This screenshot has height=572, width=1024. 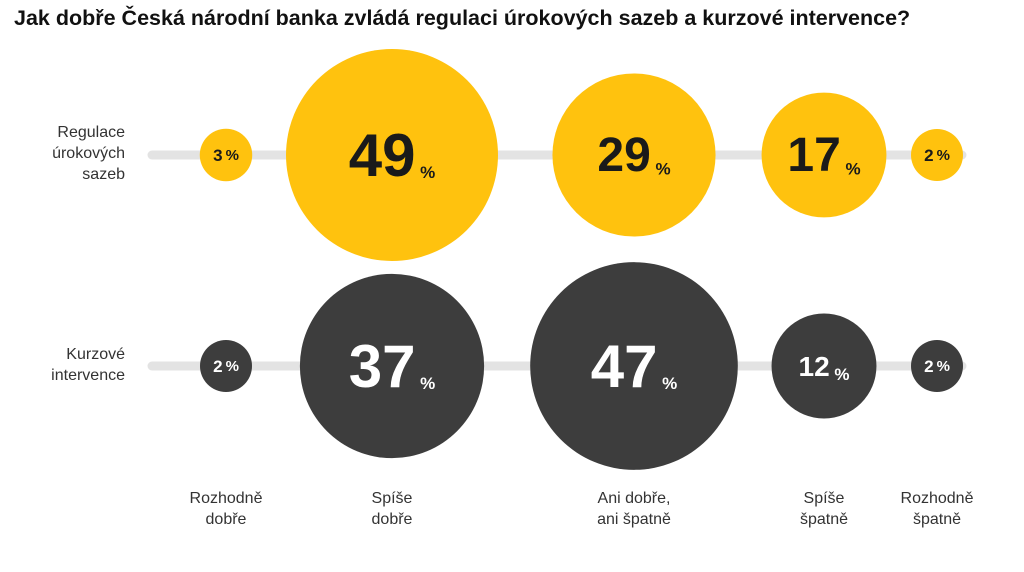 What do you see at coordinates (937, 519) in the screenshot?
I see `category-label-4-line-1: špatně` at bounding box center [937, 519].